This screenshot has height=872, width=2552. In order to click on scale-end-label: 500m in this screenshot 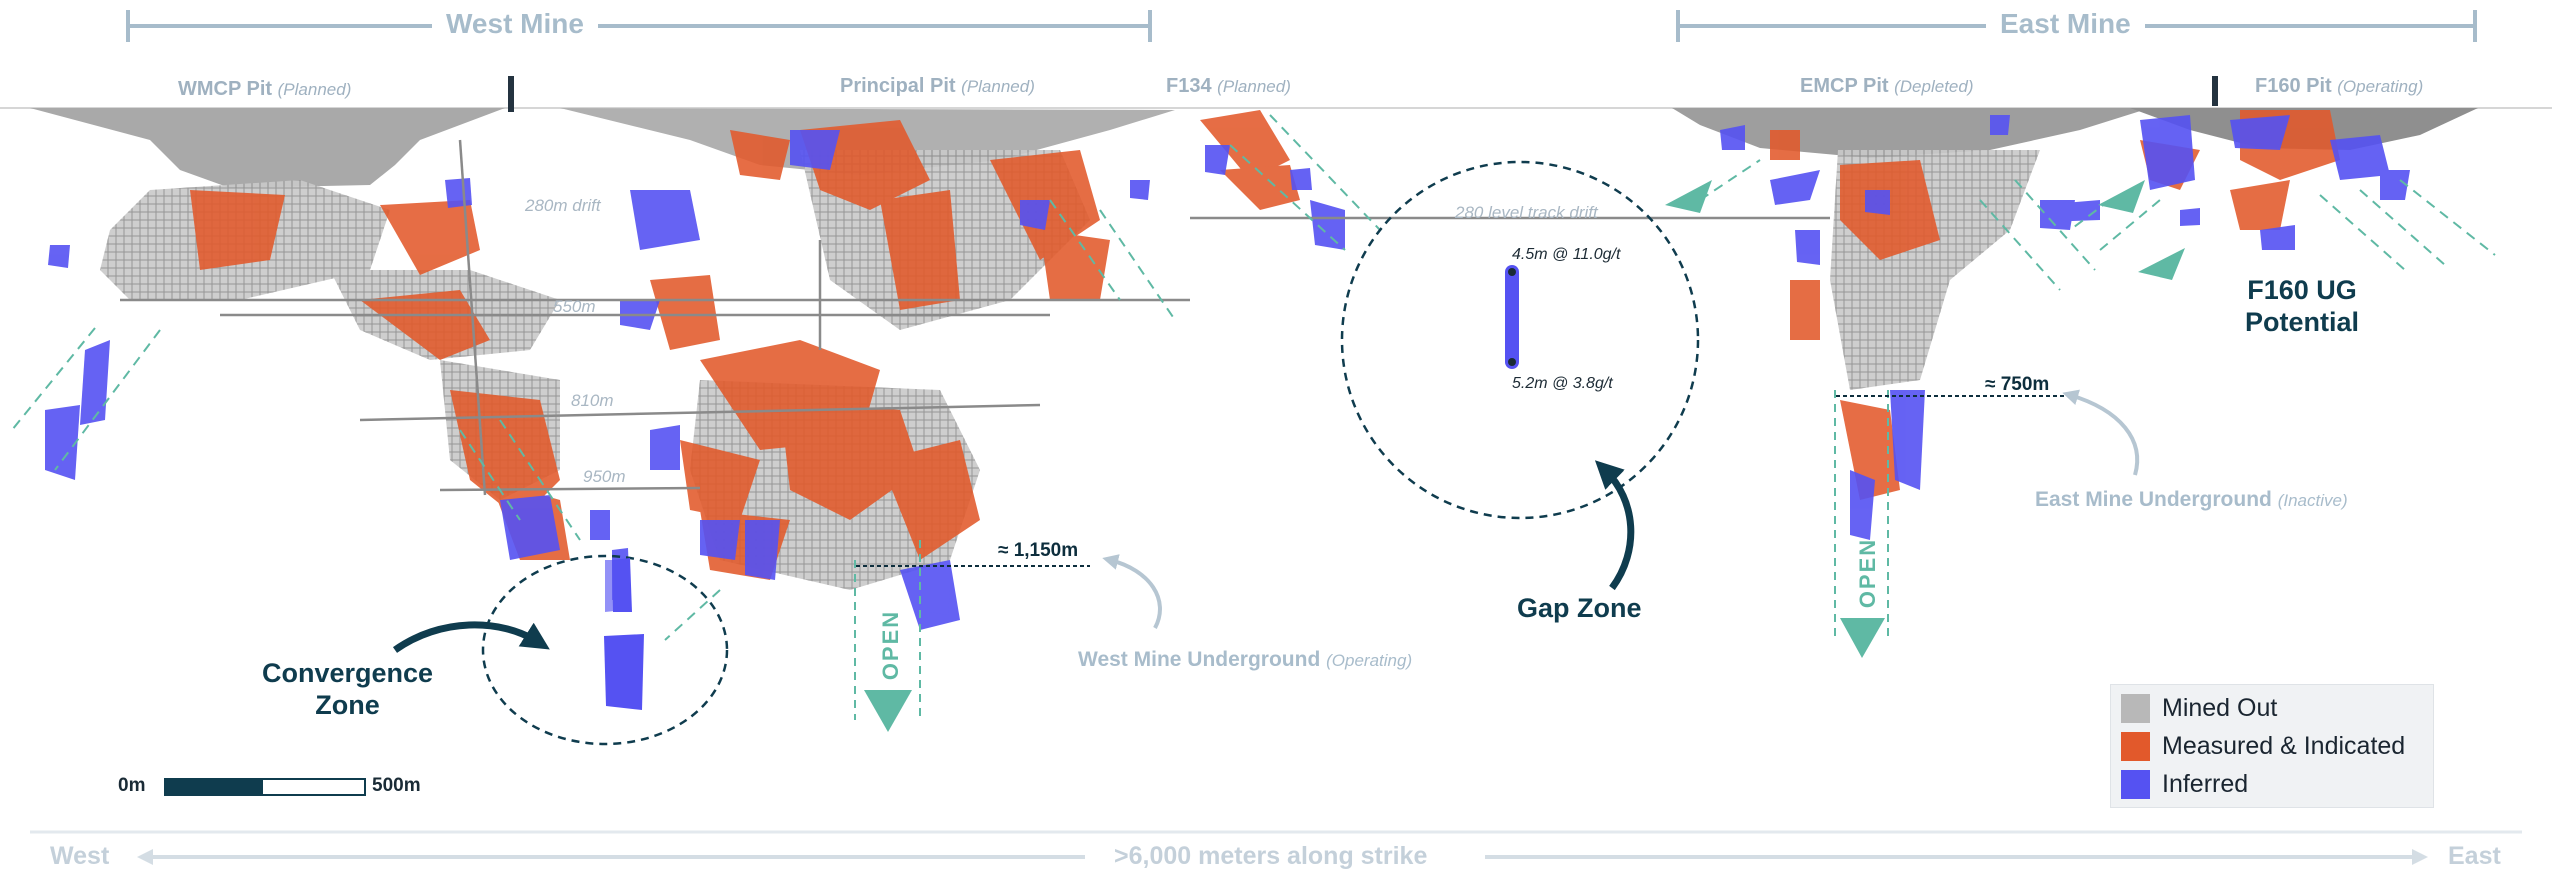, I will do `click(396, 785)`.